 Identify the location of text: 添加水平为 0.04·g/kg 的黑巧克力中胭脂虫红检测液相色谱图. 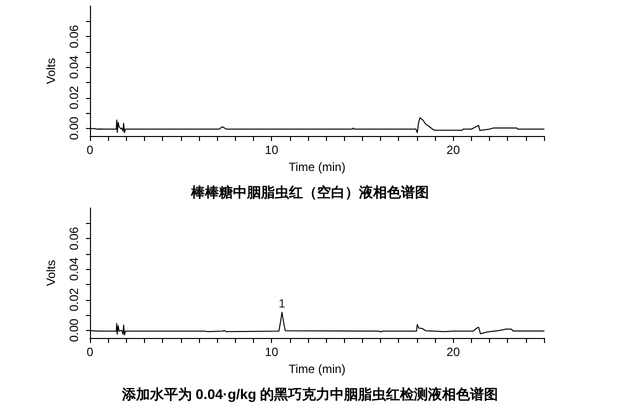
(309, 394).